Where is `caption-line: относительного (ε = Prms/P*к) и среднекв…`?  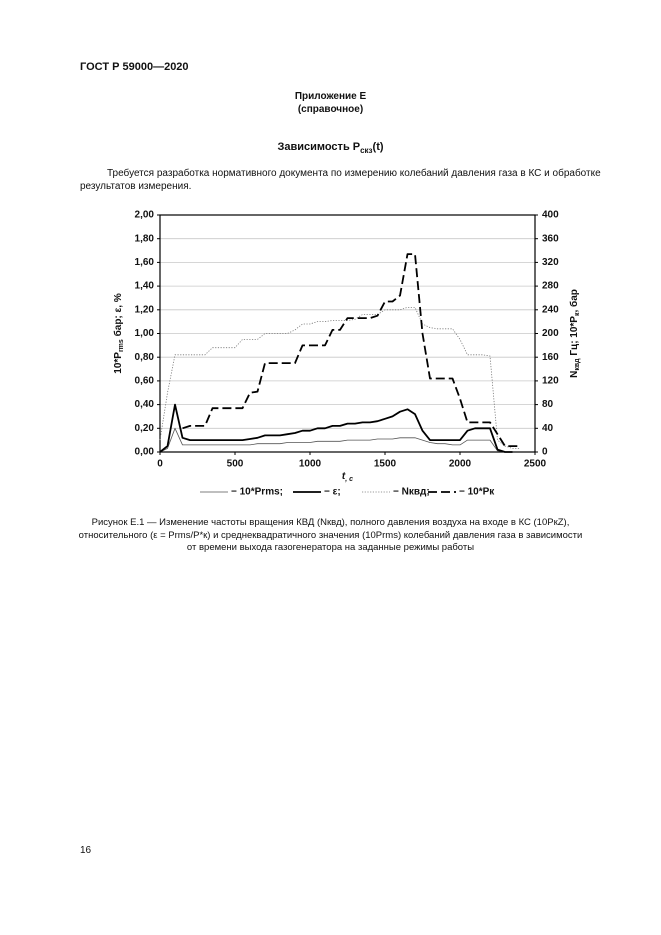
caption-line: относительного (ε = Prms/P*к) и среднекв… is located at coordinates (330, 535).